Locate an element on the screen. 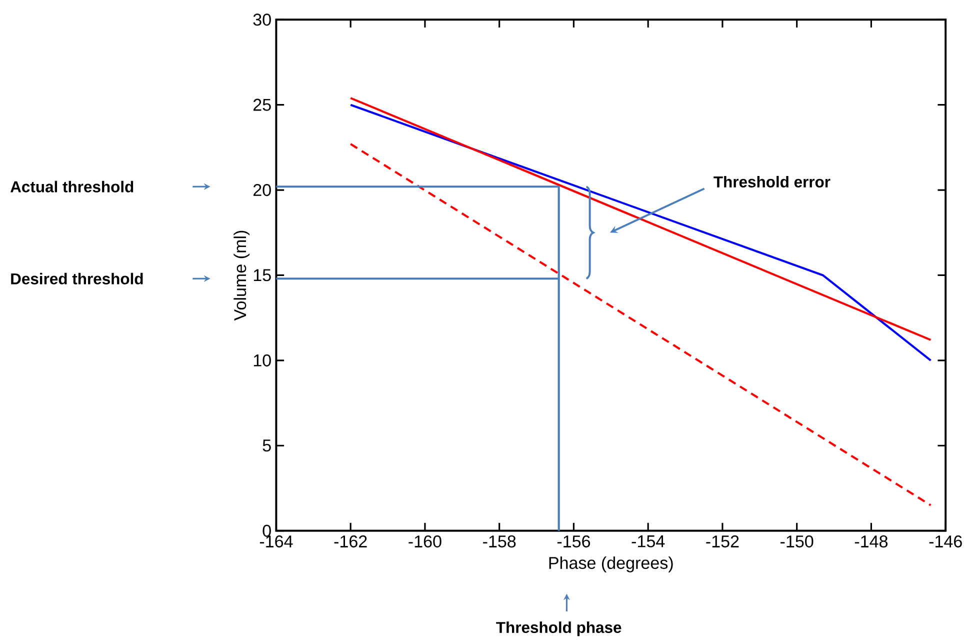 This screenshot has height=642, width=967. y-tick-label: 20 is located at coordinates (262, 190).